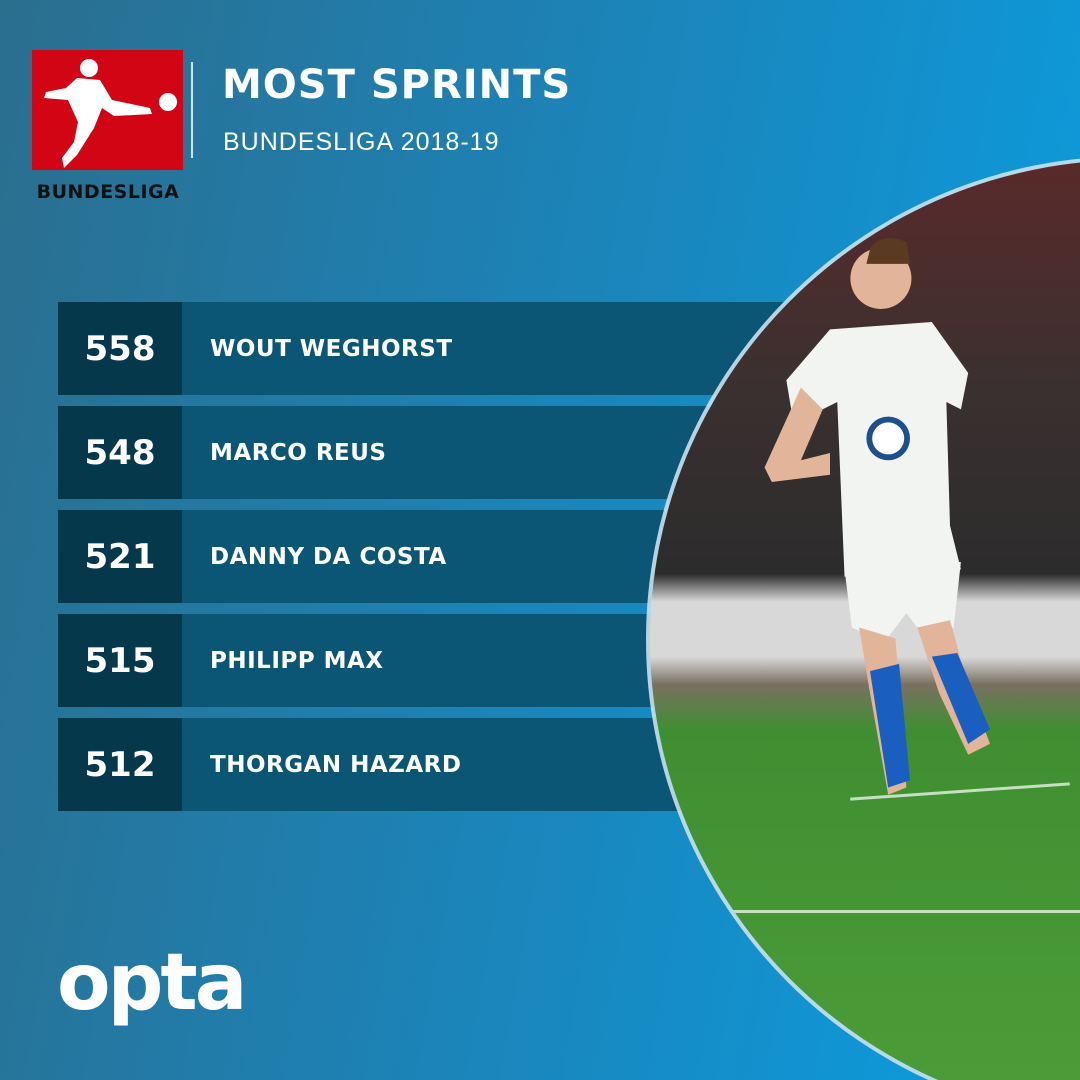 The height and width of the screenshot is (1080, 1080). I want to click on player-name: PHILIPP MAX, so click(297, 660).